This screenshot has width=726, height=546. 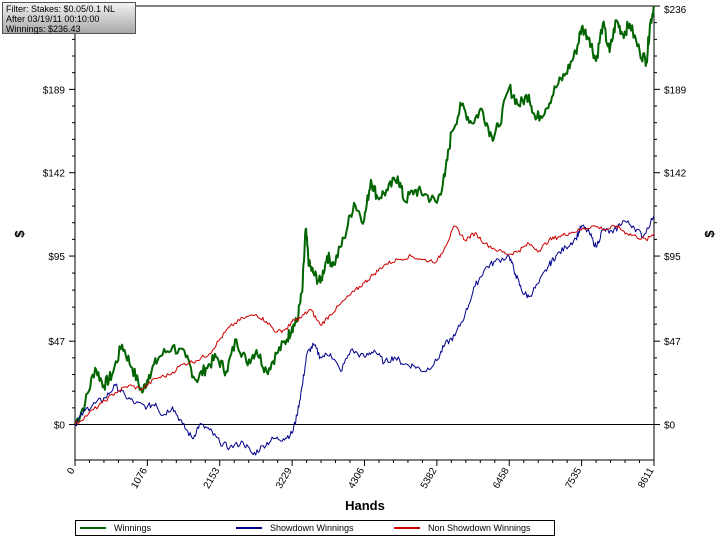 I want to click on y-tick-label-right: $47, so click(x=672, y=342).